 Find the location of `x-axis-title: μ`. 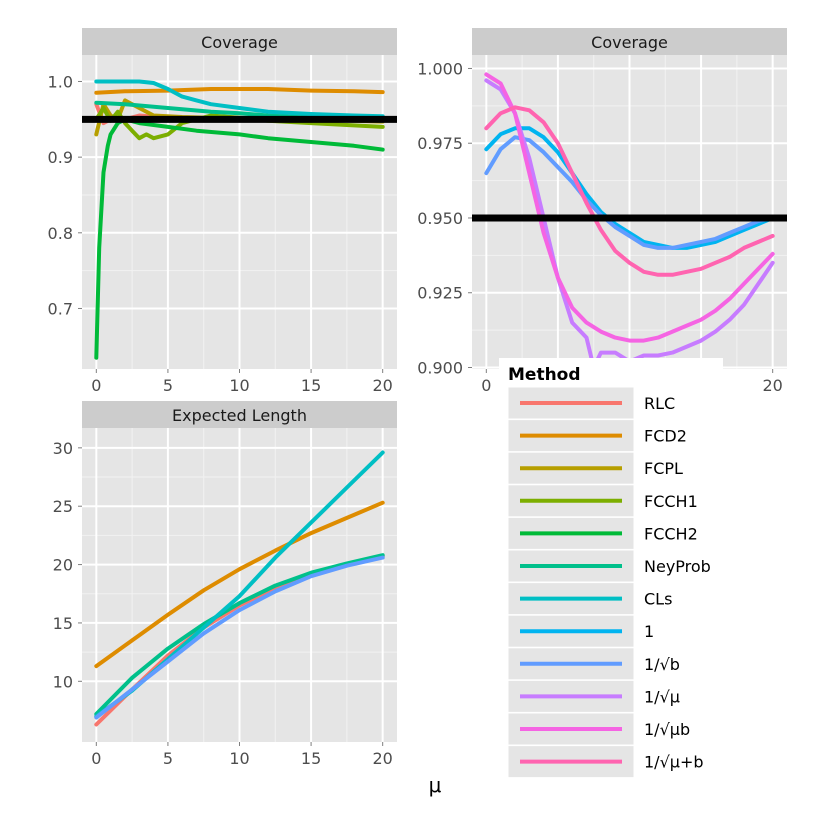

x-axis-title: μ is located at coordinates (435, 785).